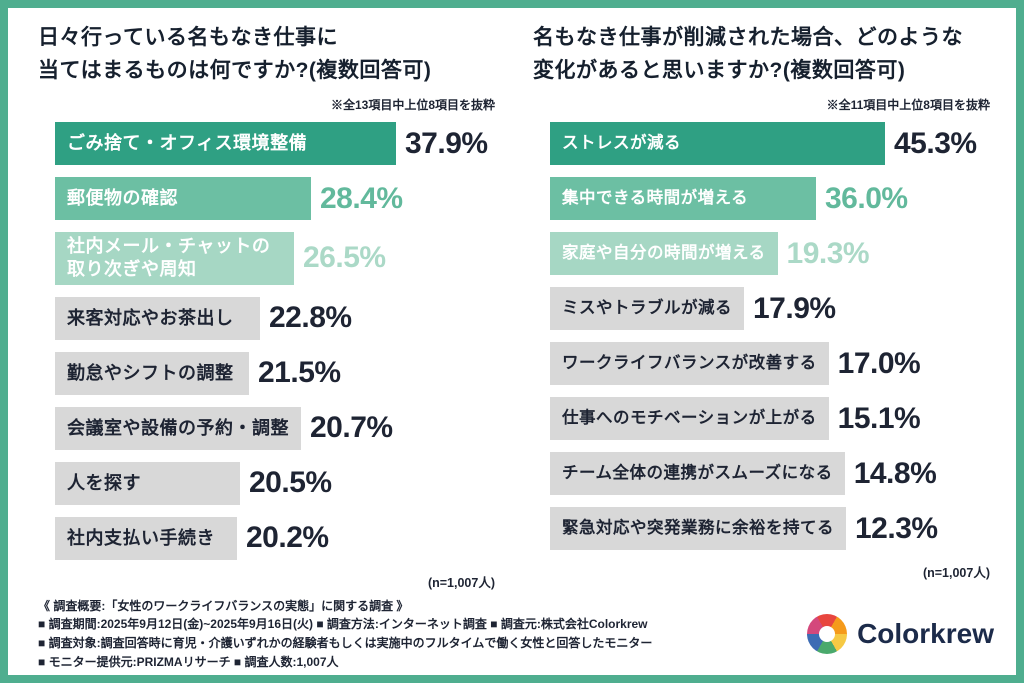 Image resolution: width=1024 pixels, height=683 pixels. What do you see at coordinates (794, 308) in the screenshot?
I see `bar-value: 17.9%` at bounding box center [794, 308].